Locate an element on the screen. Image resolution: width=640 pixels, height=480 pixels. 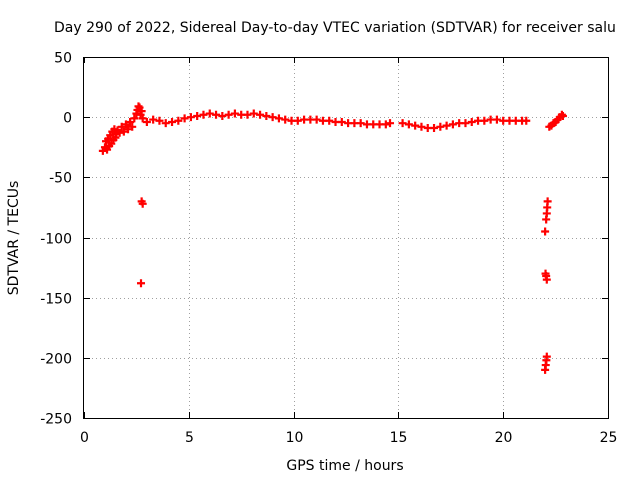
y-tick-label: -100 is located at coordinates (56, 240).